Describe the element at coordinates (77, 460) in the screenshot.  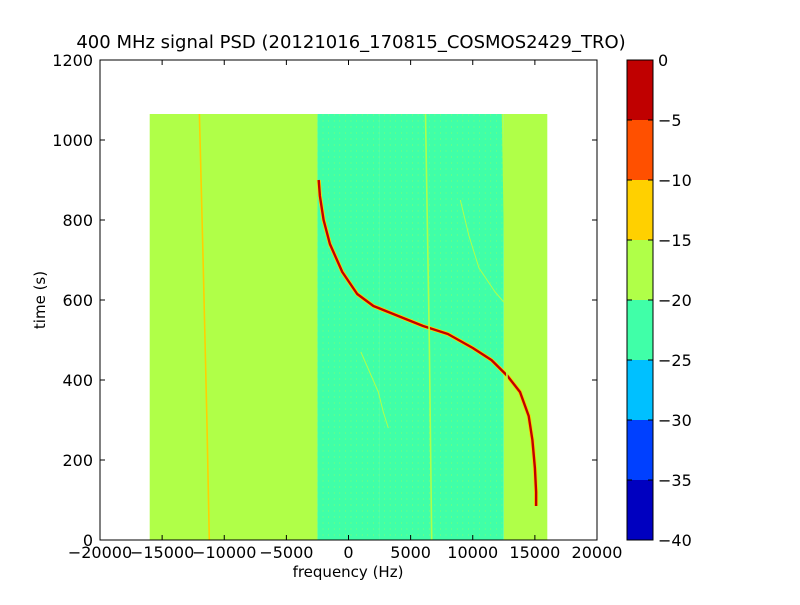
I see `y-tick-label: 200` at that location.